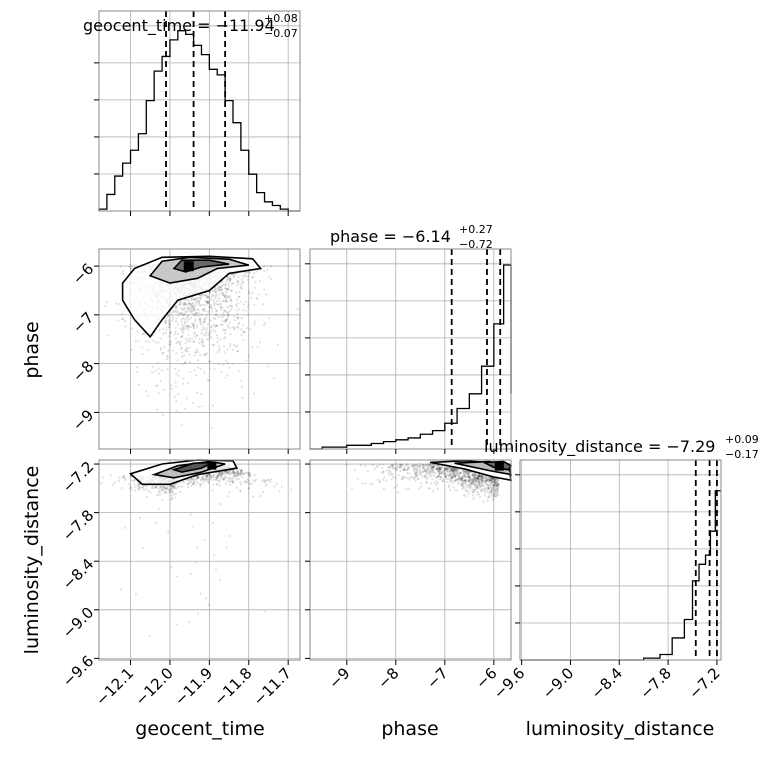  I want to click on title-luminosity-distance: luminosity_distance = −7.29 +0.09 −0.17, so click(621, 447).